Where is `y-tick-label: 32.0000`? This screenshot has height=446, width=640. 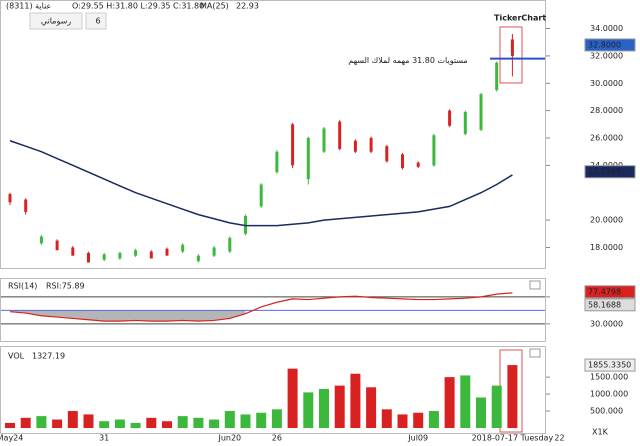 y-tick-label: 32.0000 is located at coordinates (606, 55).